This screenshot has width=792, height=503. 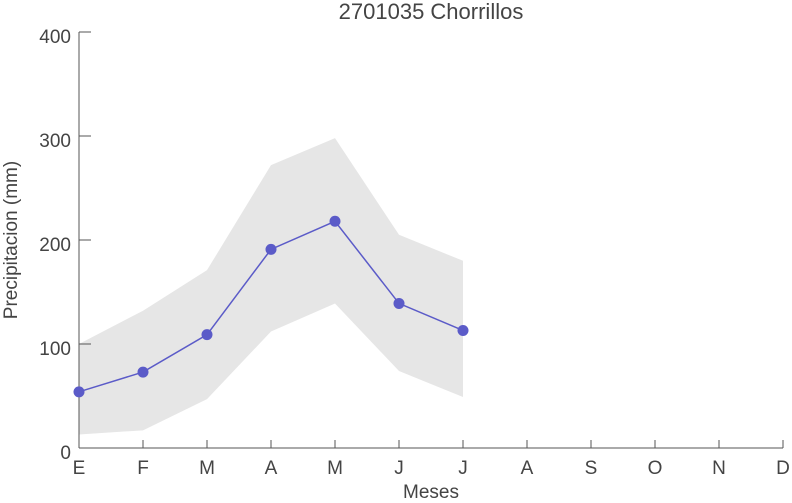 What do you see at coordinates (431, 492) in the screenshot?
I see `x-axis-label: Meses` at bounding box center [431, 492].